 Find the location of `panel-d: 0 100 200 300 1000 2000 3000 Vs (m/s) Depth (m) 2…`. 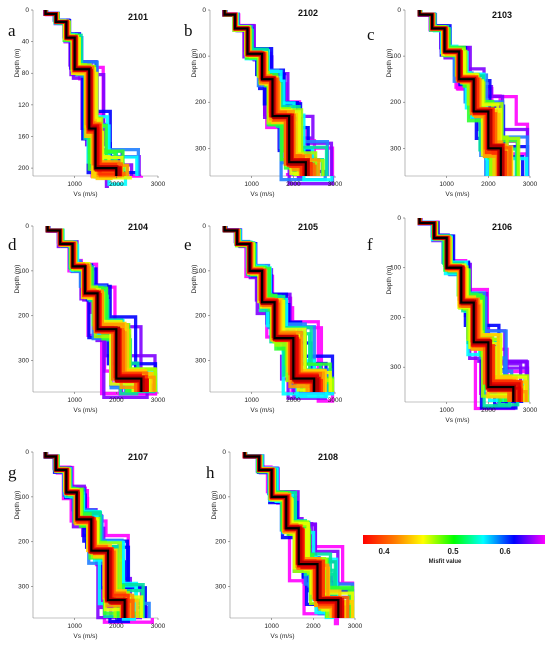

panel-d: 0 100 200 300 1000 2000 3000 Vs (m/s) Depth (m) 2… is located at coordinates (87, 318).